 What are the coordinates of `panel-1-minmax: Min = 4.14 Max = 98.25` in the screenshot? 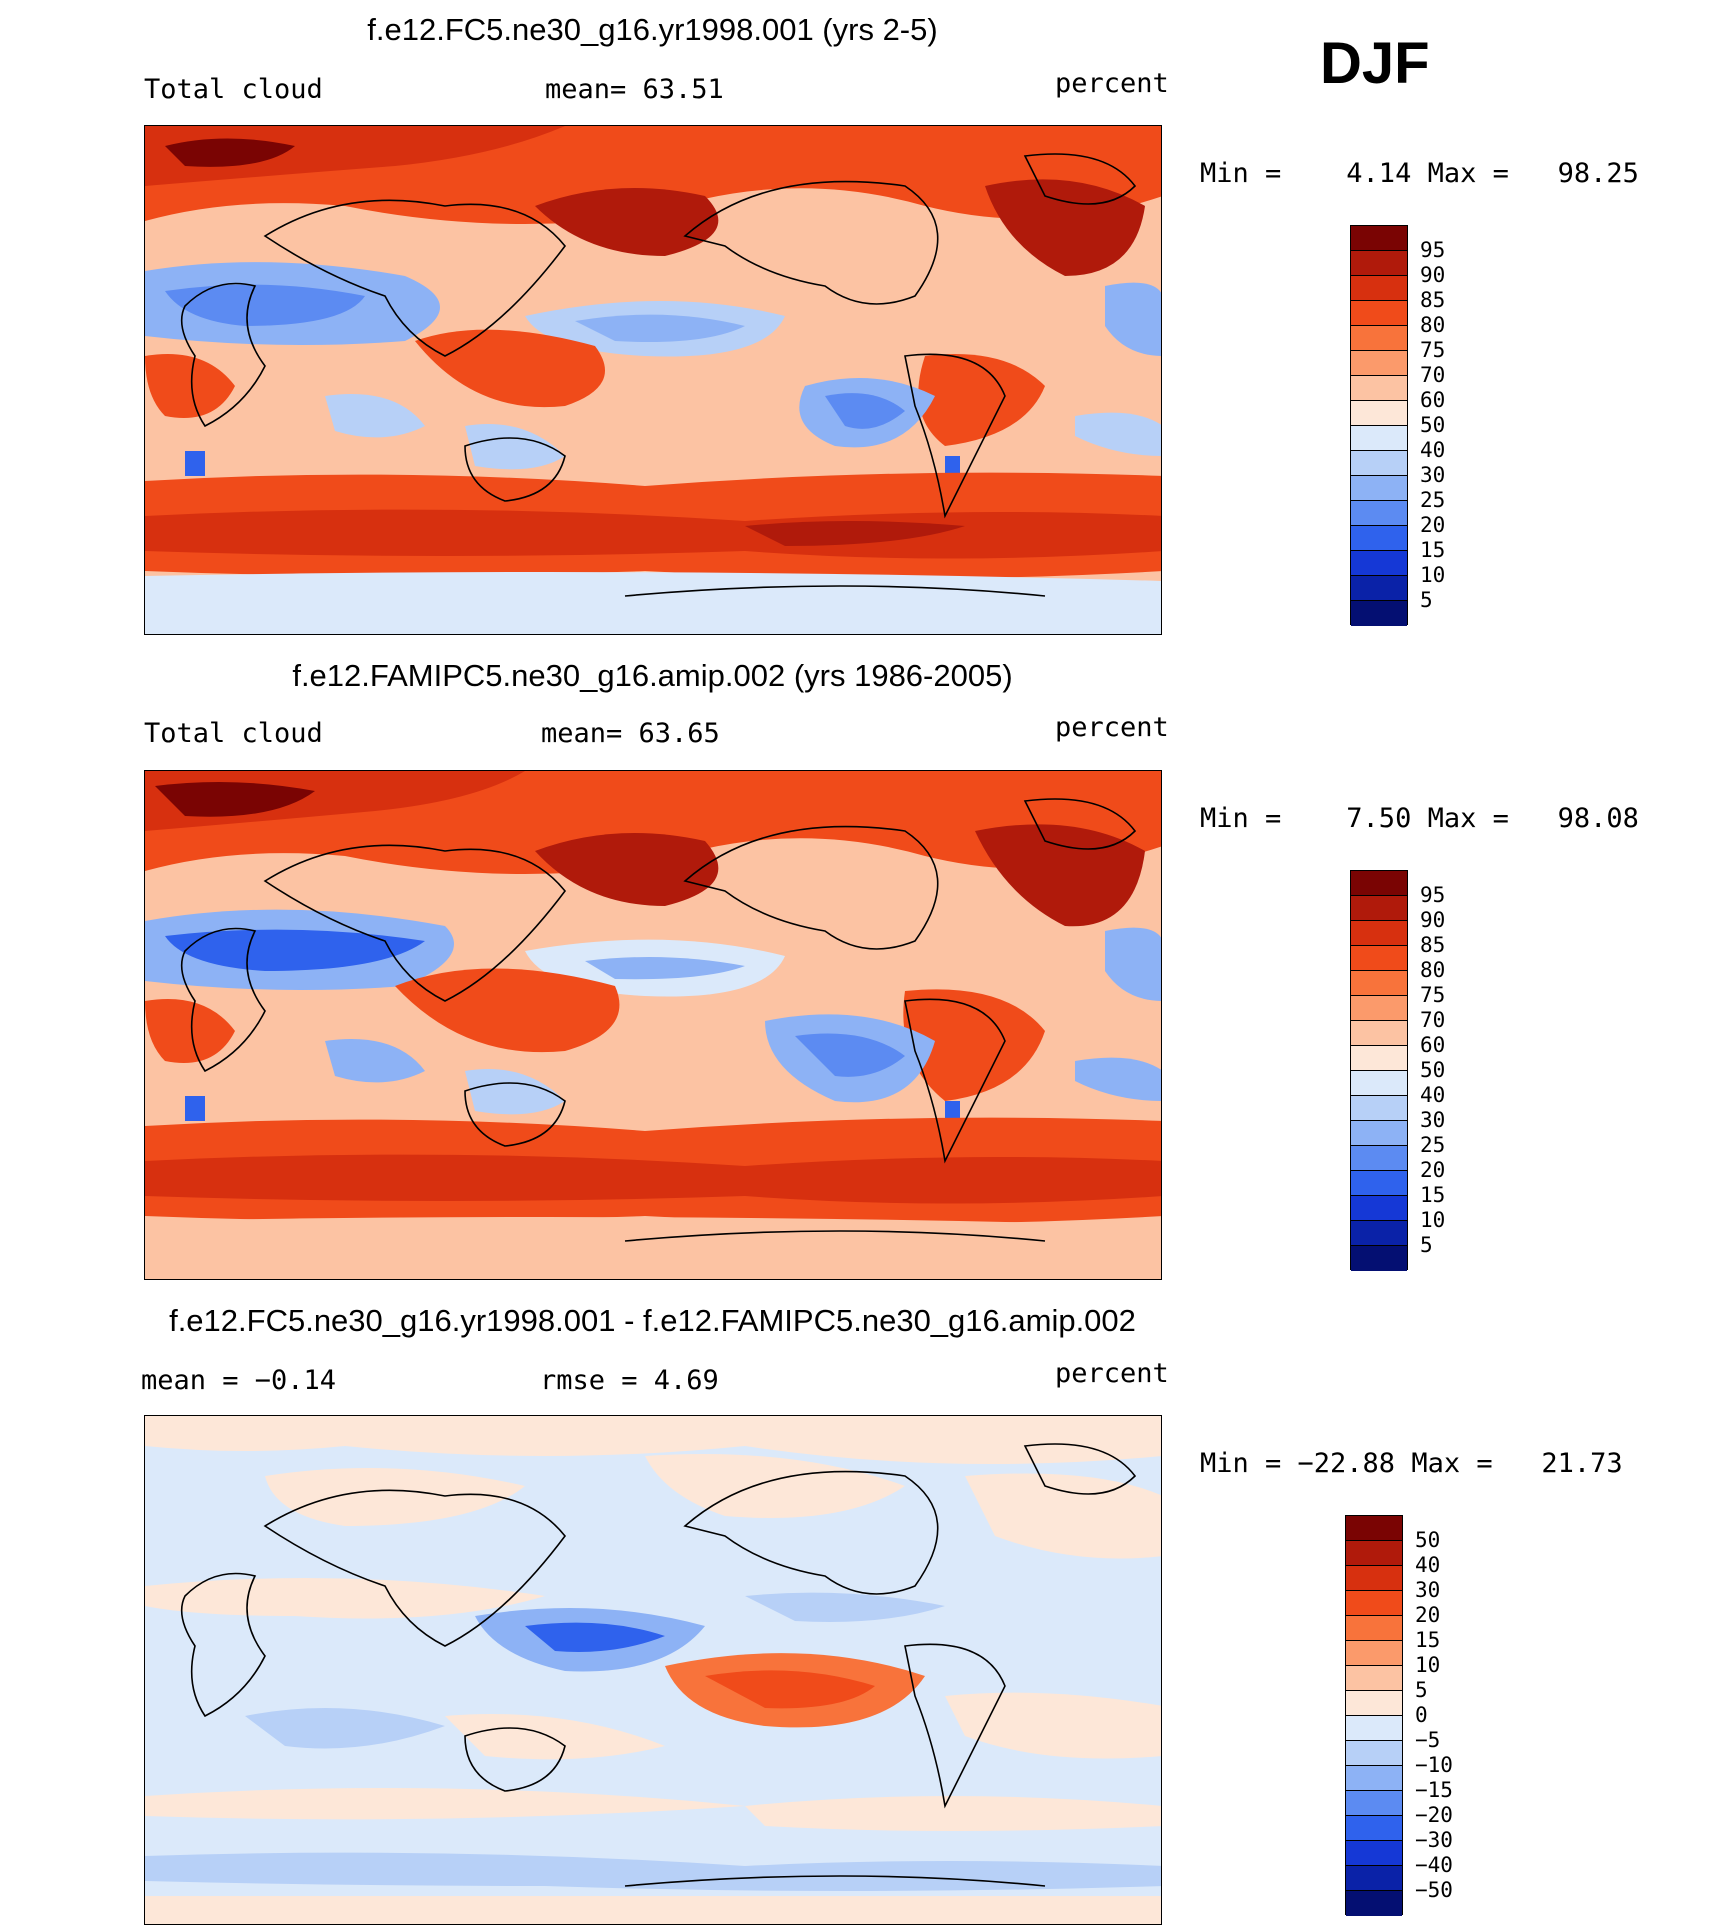 It's located at (1419, 173).